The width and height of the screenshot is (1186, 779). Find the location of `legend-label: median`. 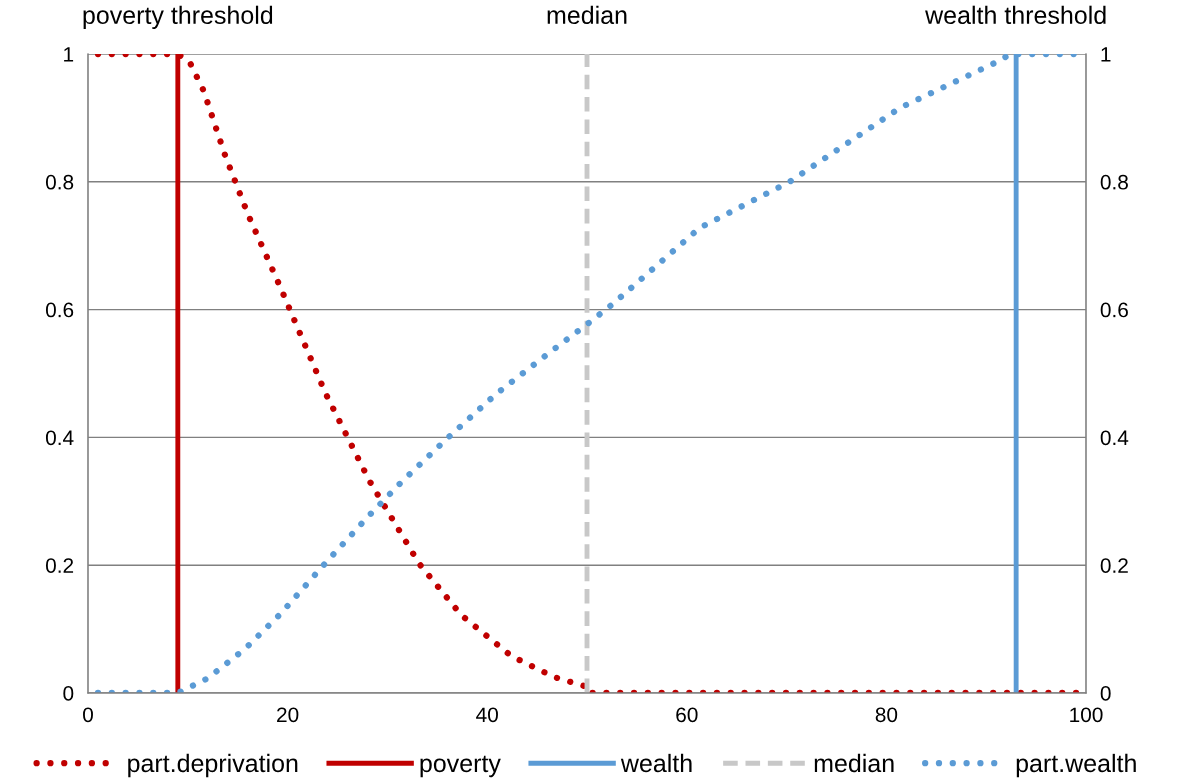

legend-label: median is located at coordinates (854, 763).